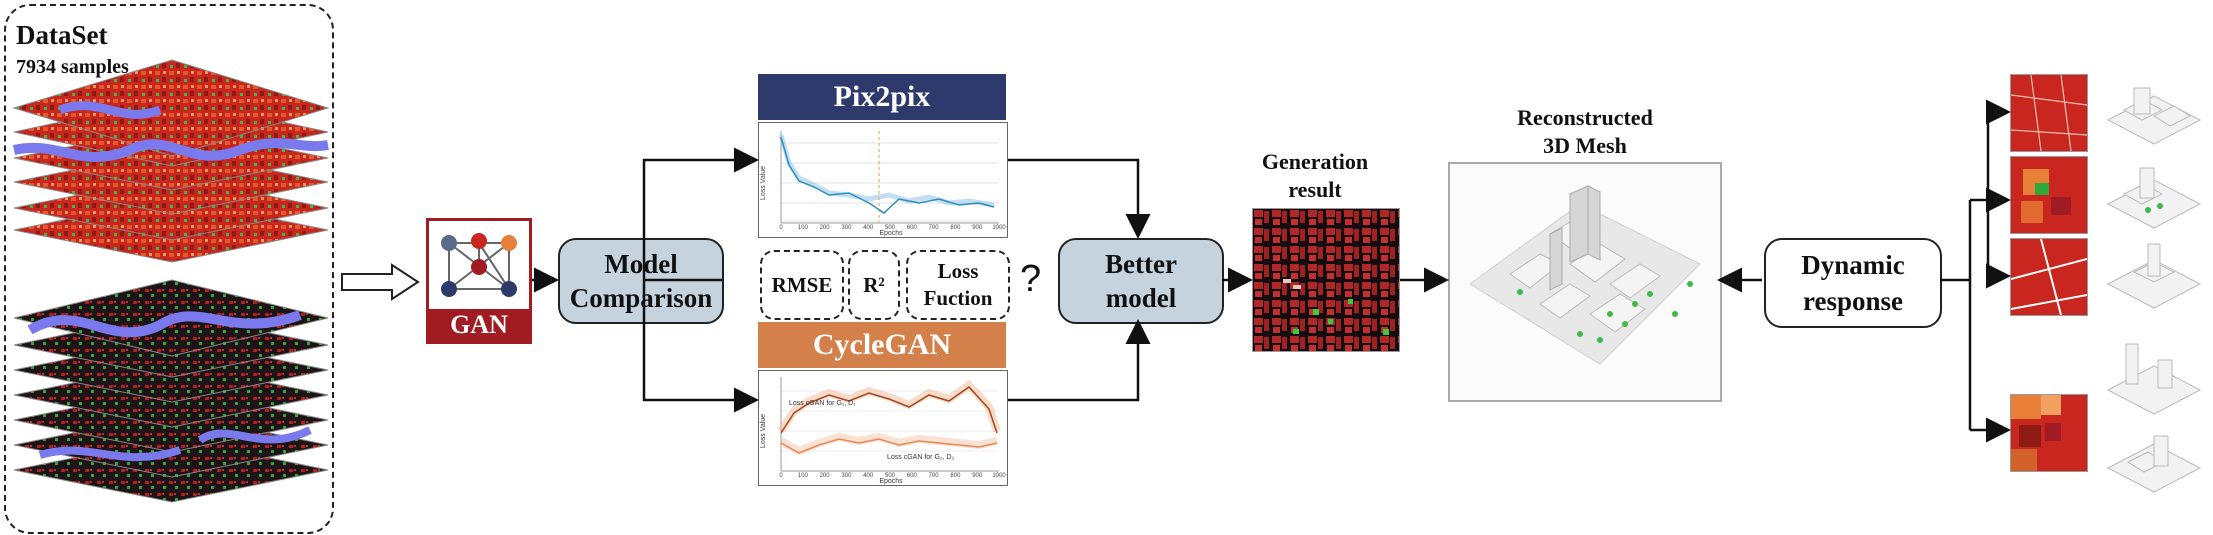 Image resolution: width=2213 pixels, height=535 pixels. Describe the element at coordinates (882, 345) in the screenshot. I see `cyclegan-header: CycleGAN` at that location.